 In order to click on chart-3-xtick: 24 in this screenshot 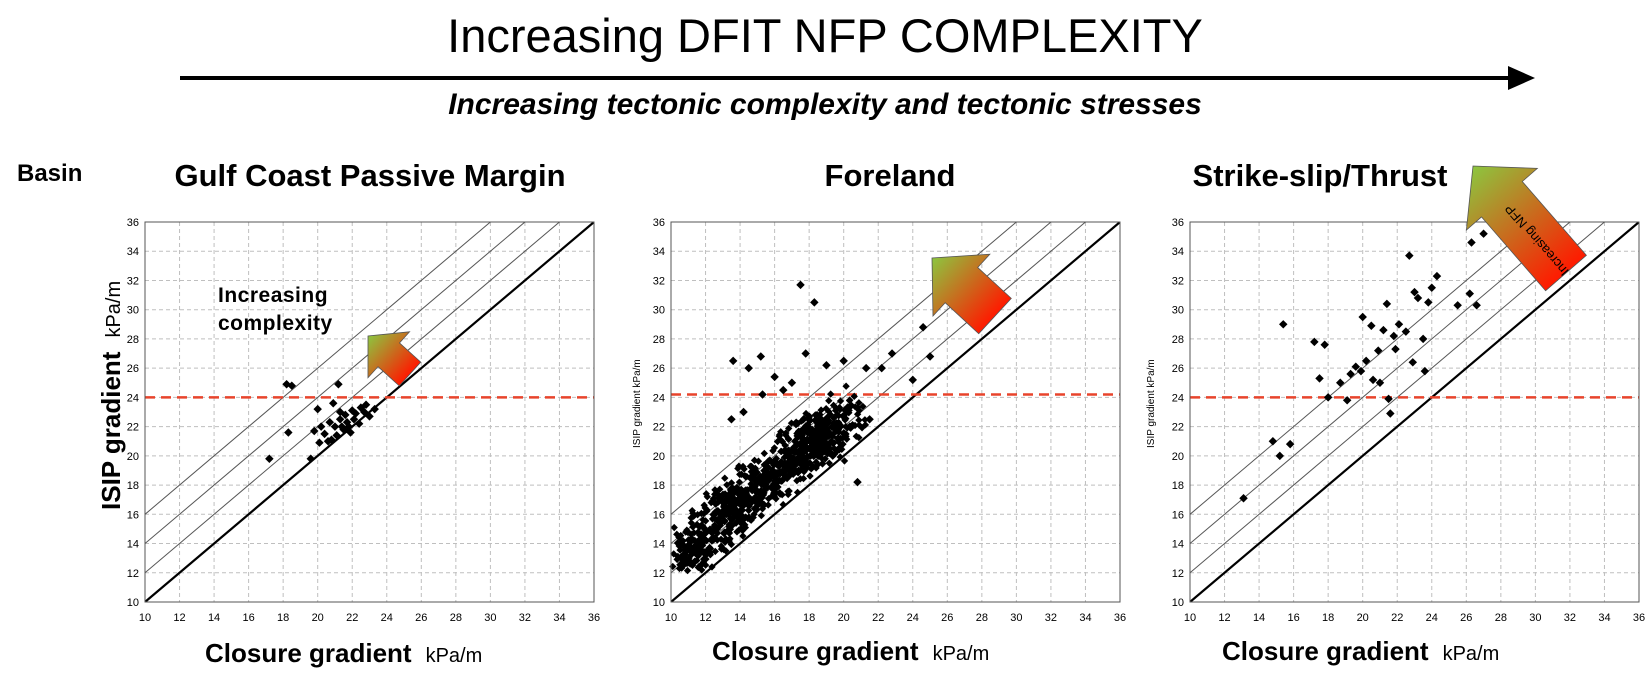, I will do `click(1432, 618)`.